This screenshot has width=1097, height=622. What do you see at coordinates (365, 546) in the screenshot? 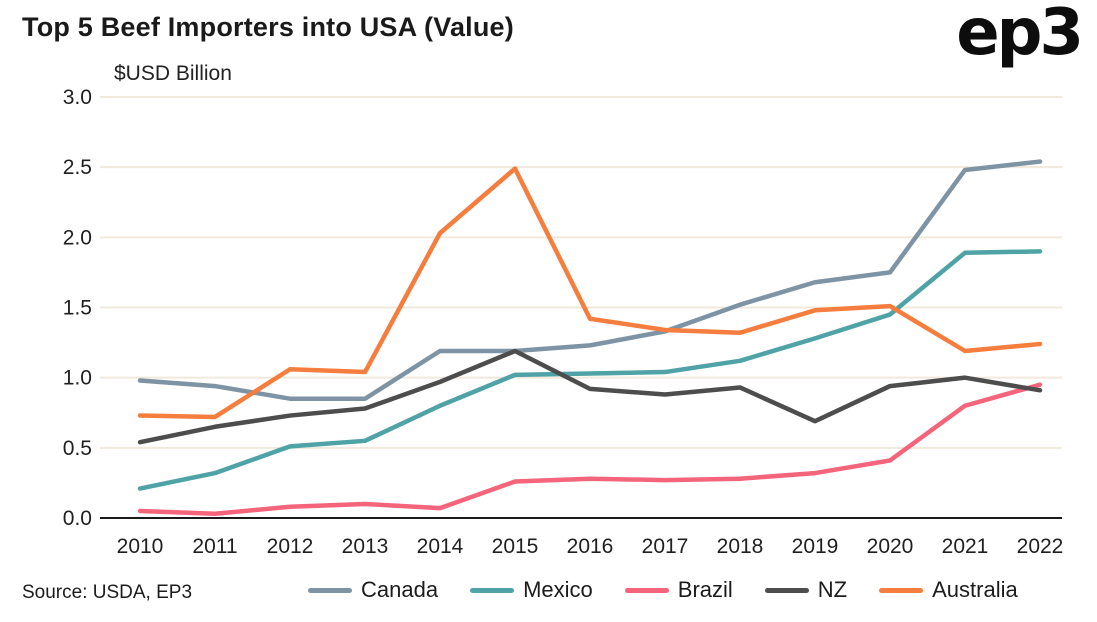
I see `x-tick-label: 2013` at bounding box center [365, 546].